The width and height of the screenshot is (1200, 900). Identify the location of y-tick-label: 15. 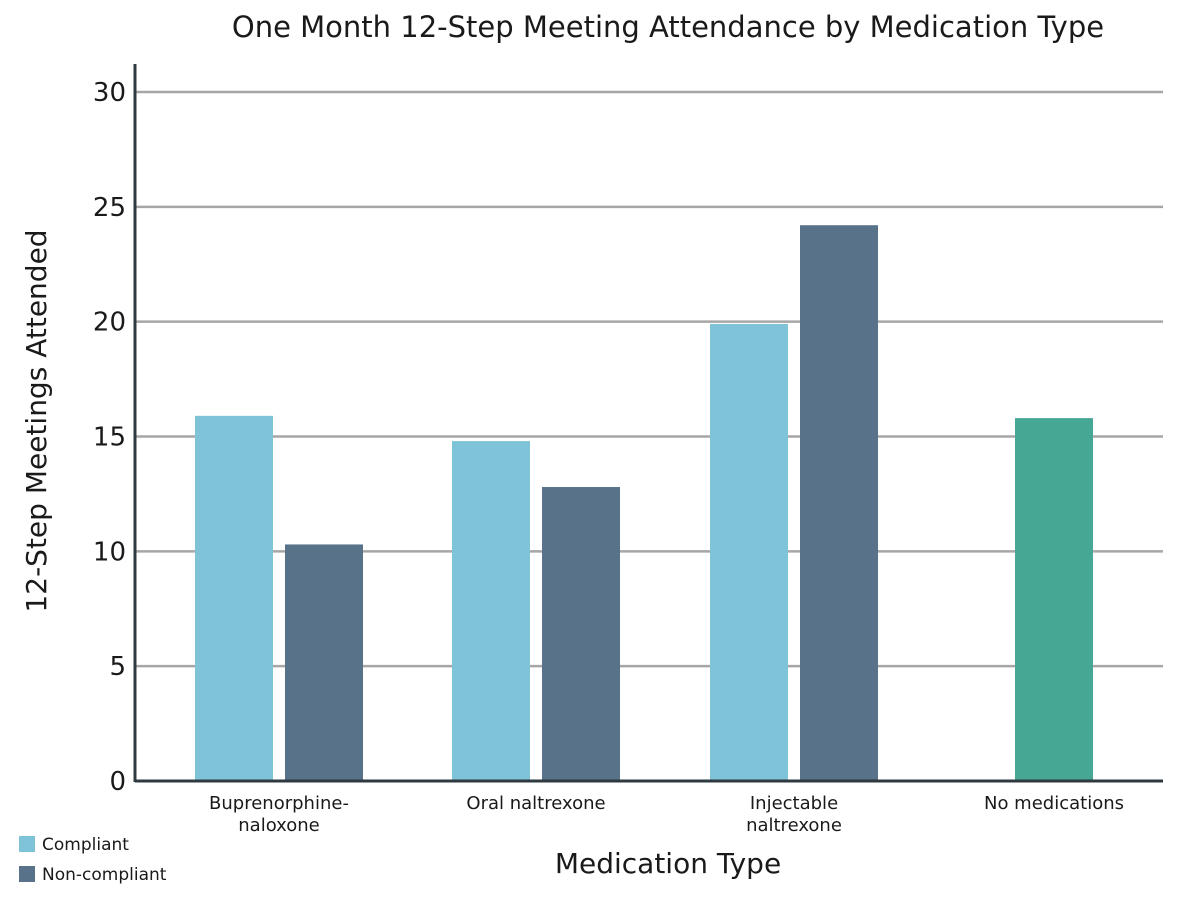
(109, 438).